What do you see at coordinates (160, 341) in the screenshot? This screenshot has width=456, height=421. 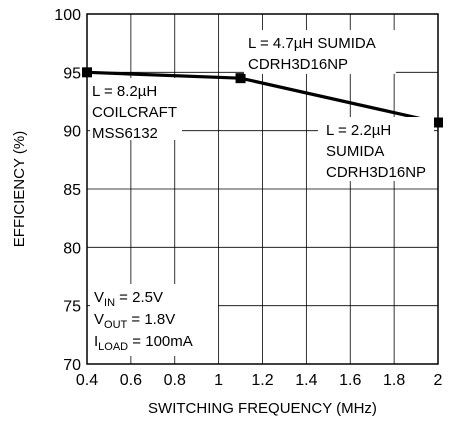 I see `condition-value: = 100mA` at bounding box center [160, 341].